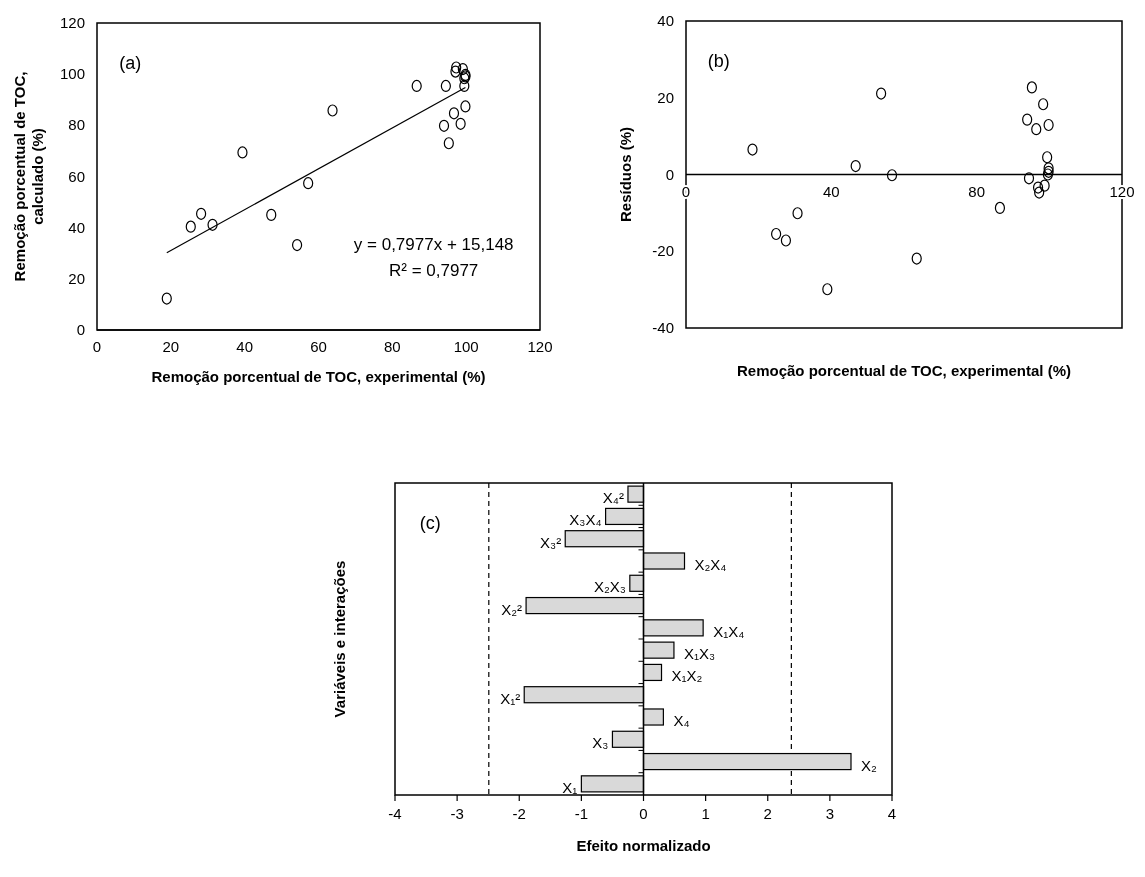  What do you see at coordinates (72, 74) in the screenshot?
I see `y-tick-label: 100` at bounding box center [72, 74].